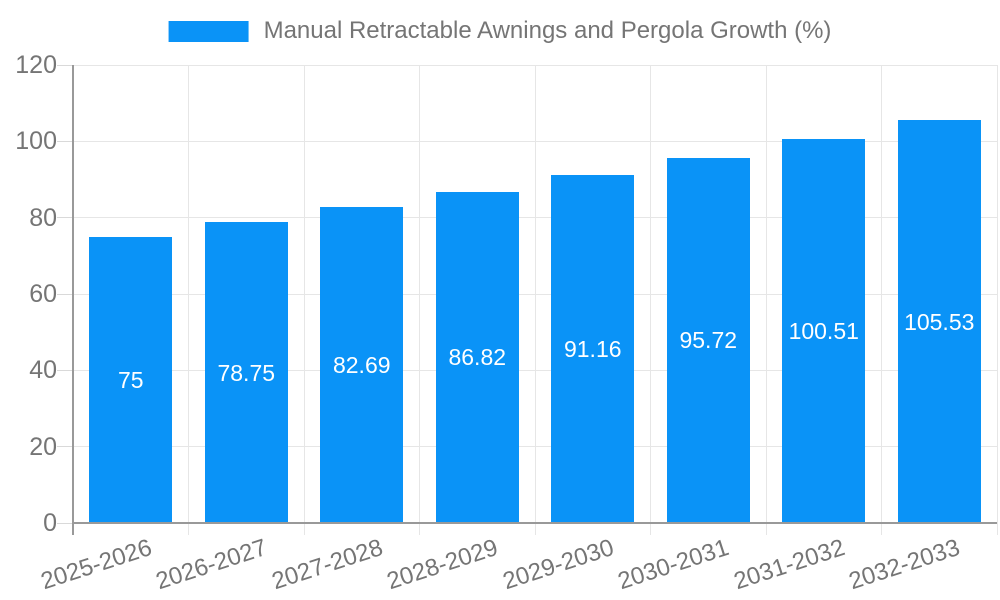 The image size is (1000, 600). I want to click on bar-value-label: 91.16, so click(592, 349).